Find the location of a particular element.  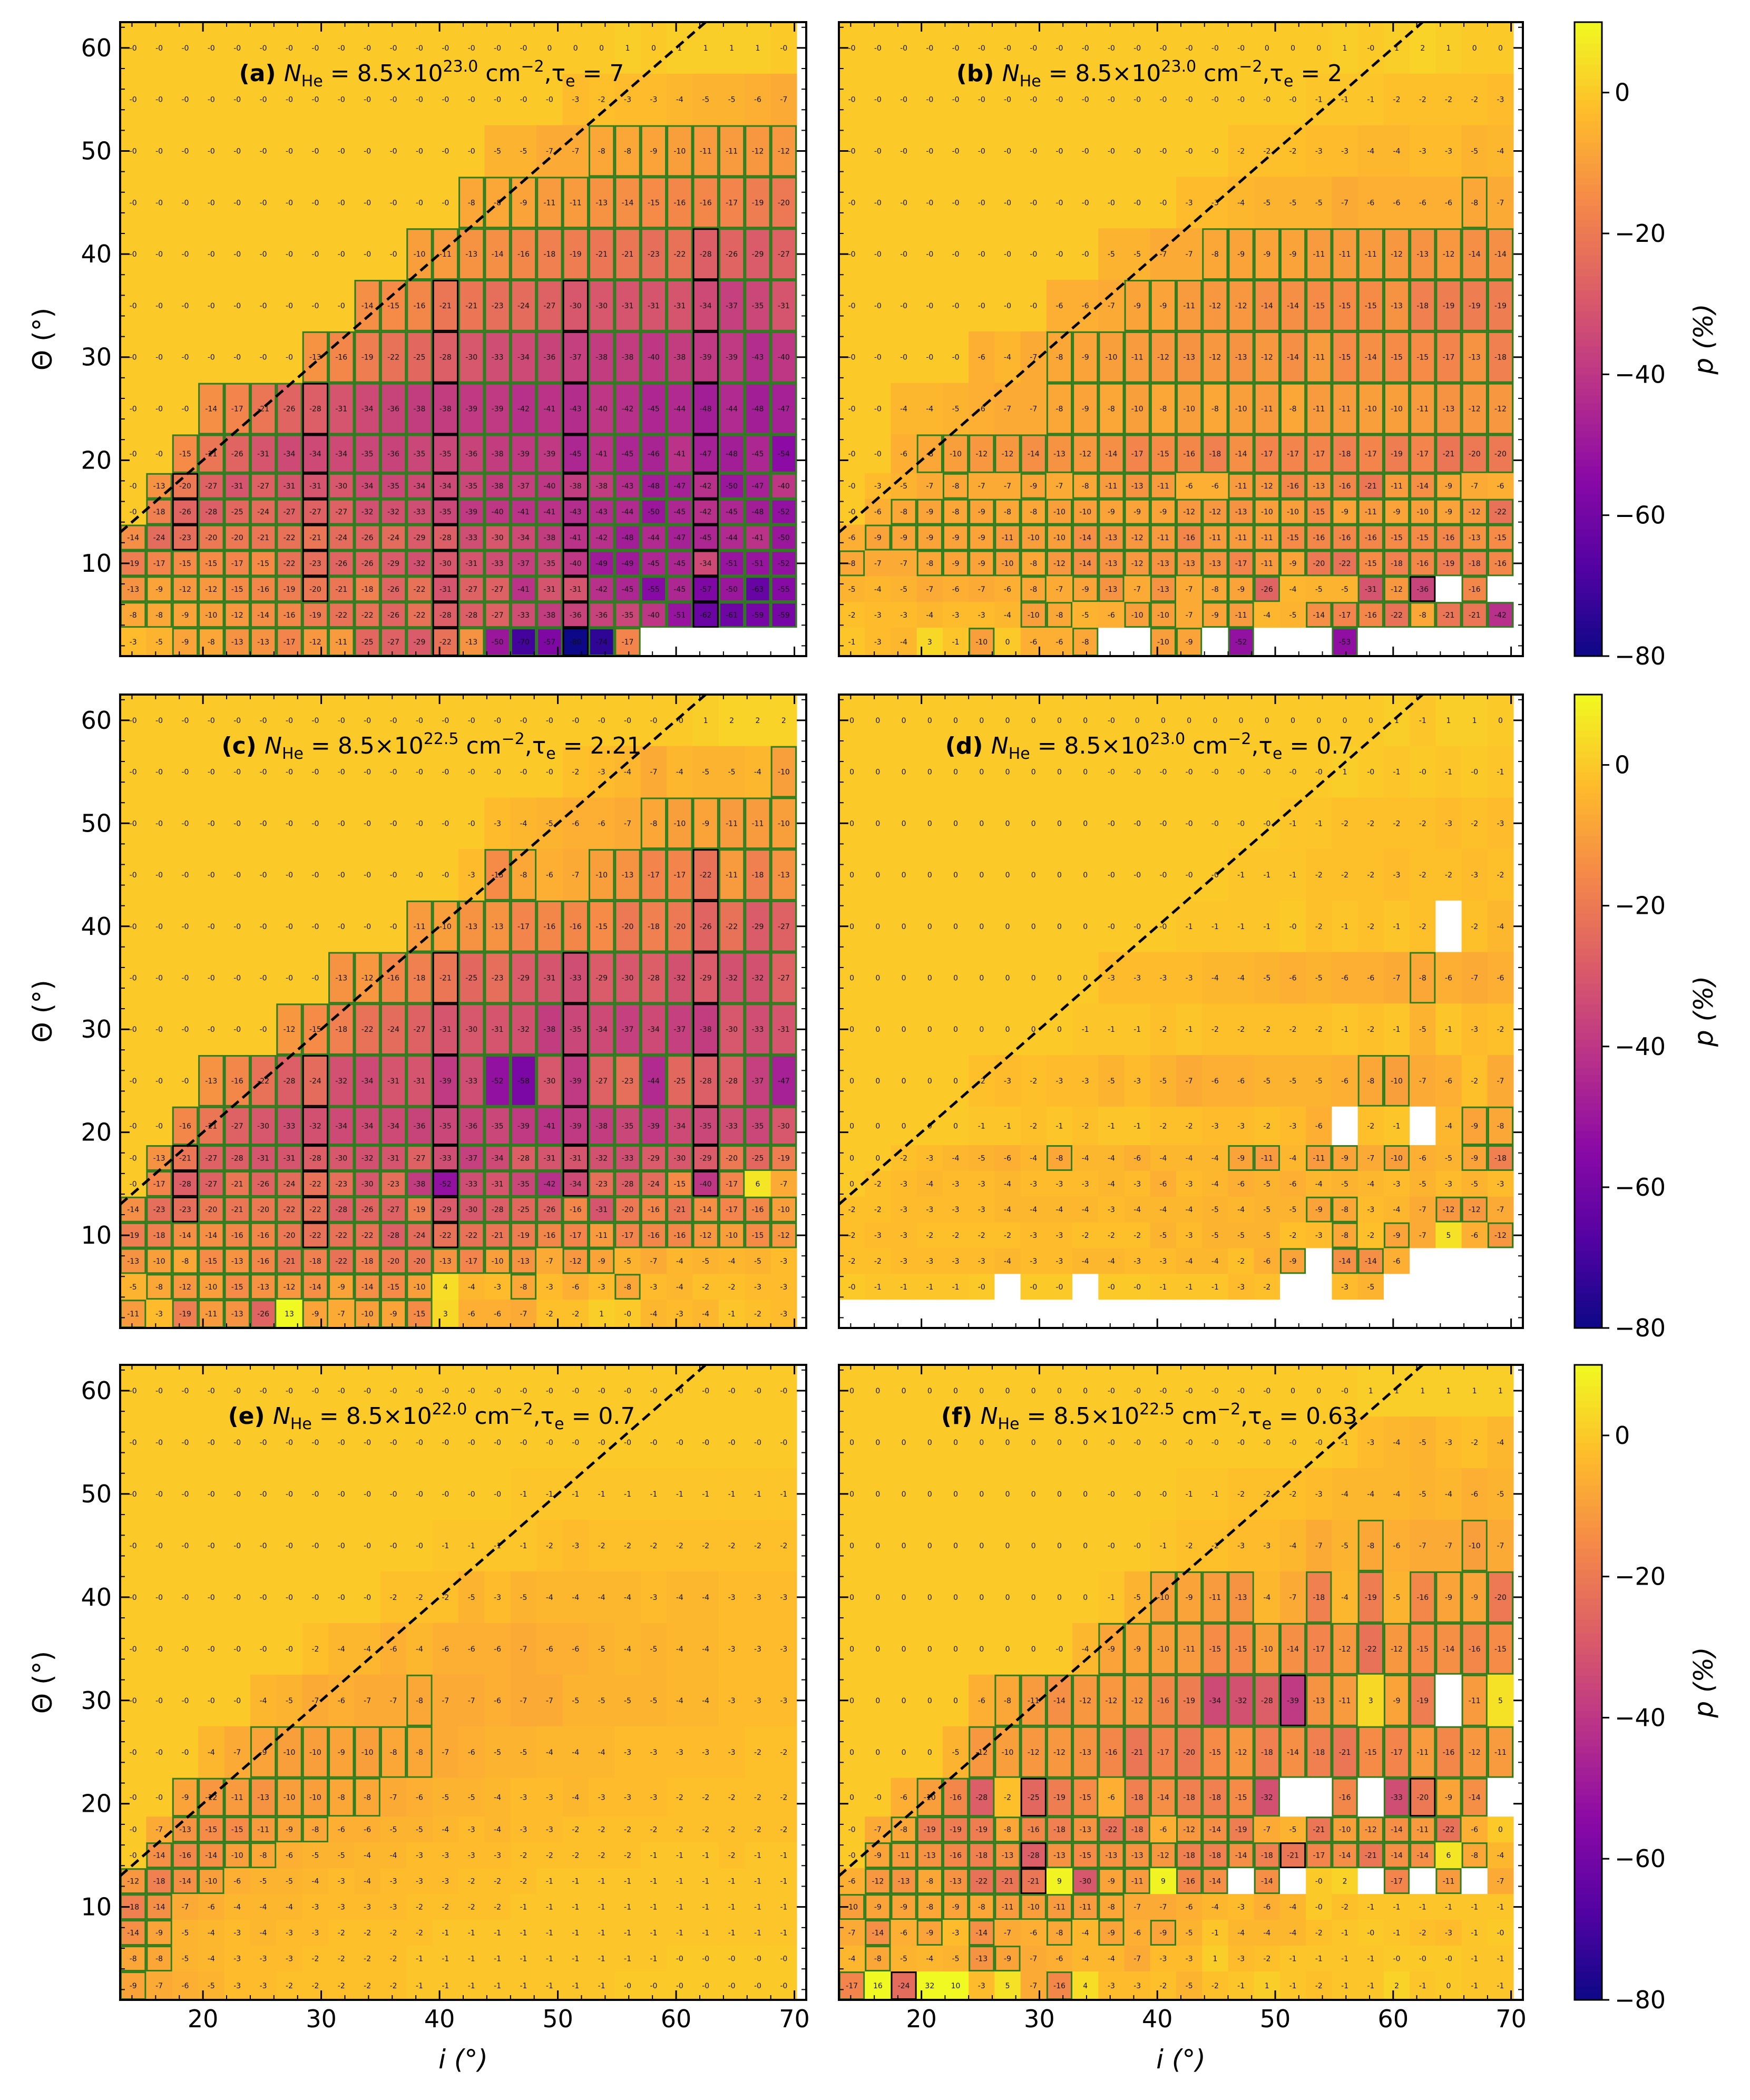

cell-value: -45 is located at coordinates (758, 454).